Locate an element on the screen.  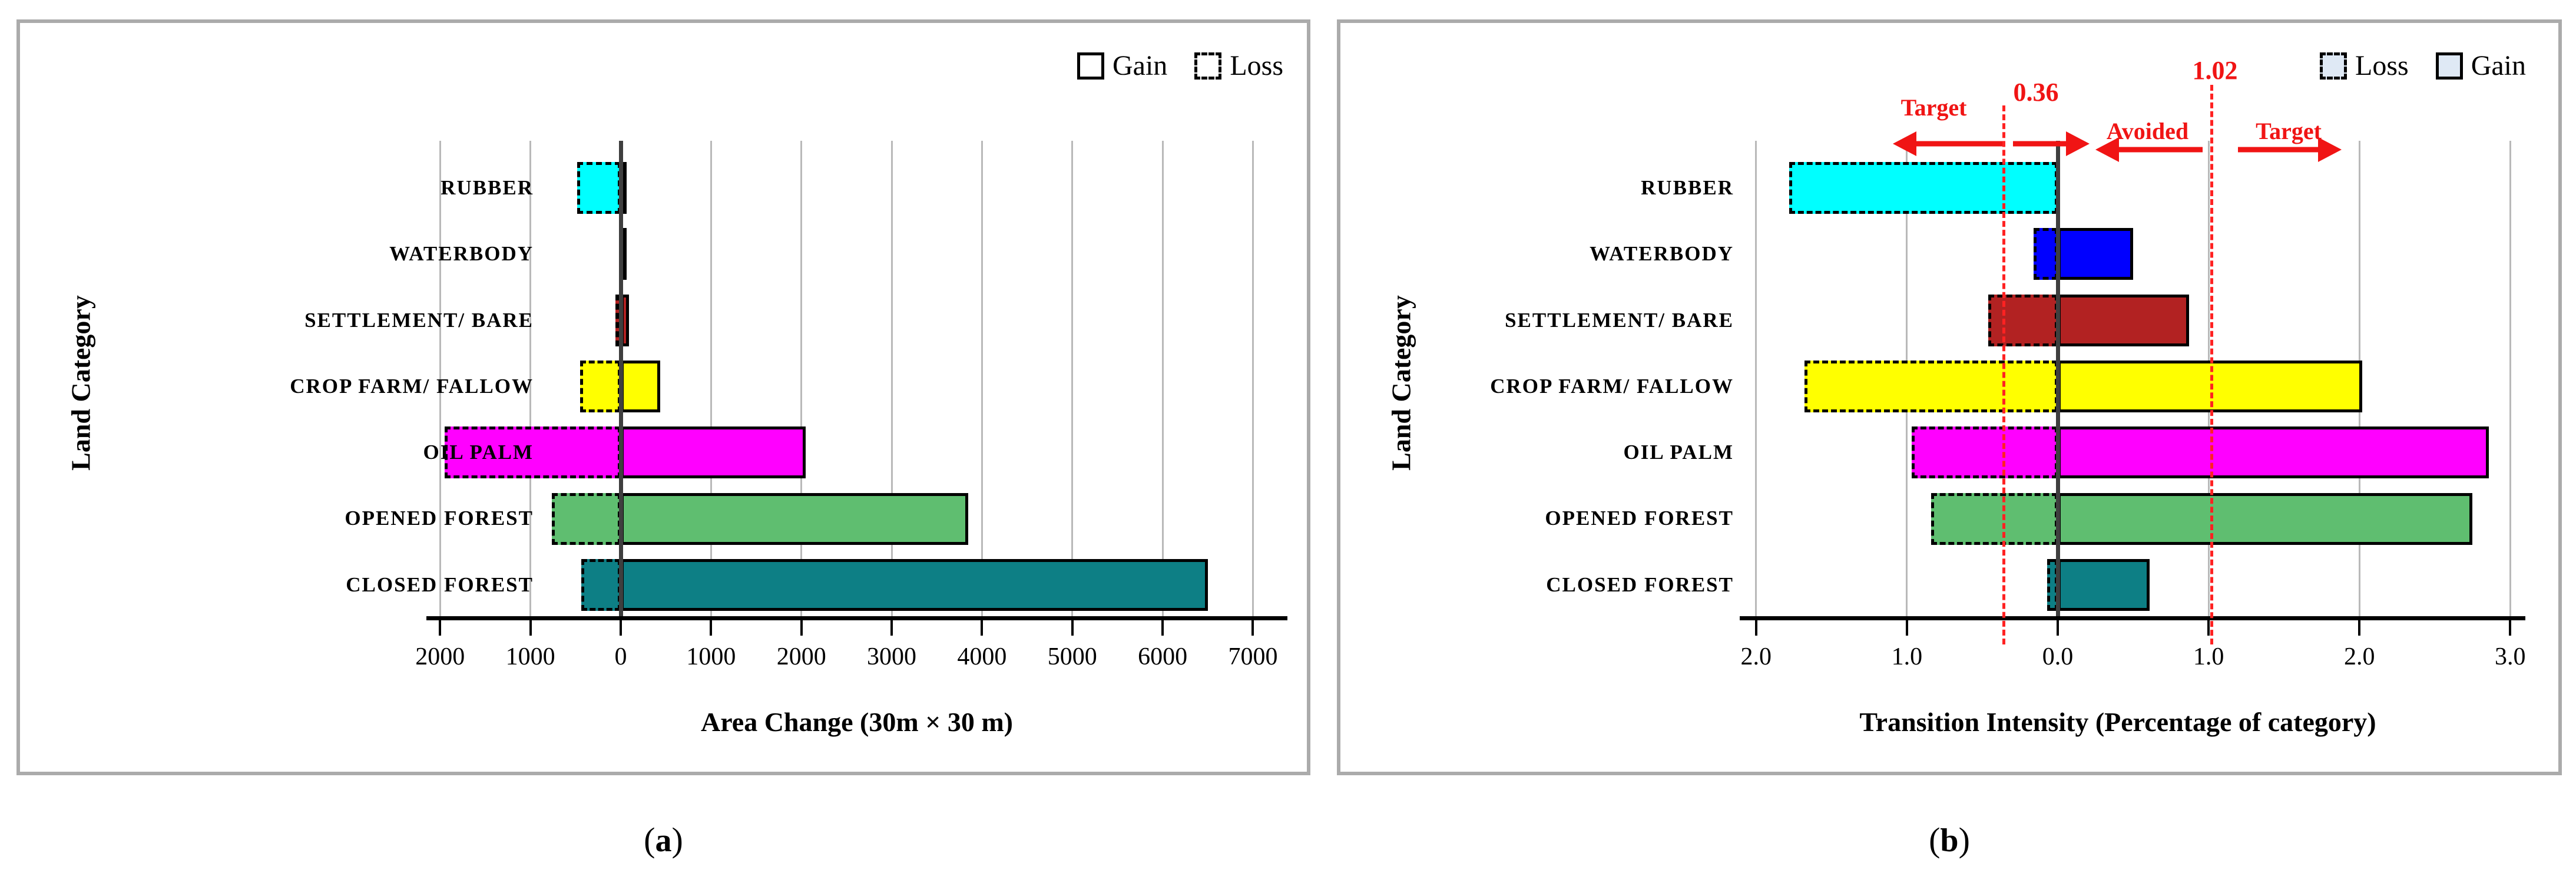
x-axis-title-a: Area Change (30m × 30 m) is located at coordinates (856, 722).